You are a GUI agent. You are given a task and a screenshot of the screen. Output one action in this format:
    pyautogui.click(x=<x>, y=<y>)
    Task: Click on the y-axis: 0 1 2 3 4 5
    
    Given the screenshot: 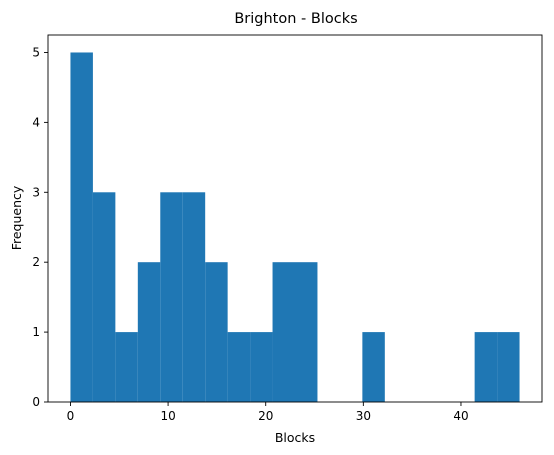 What is the action you would take?
    pyautogui.click(x=40, y=227)
    